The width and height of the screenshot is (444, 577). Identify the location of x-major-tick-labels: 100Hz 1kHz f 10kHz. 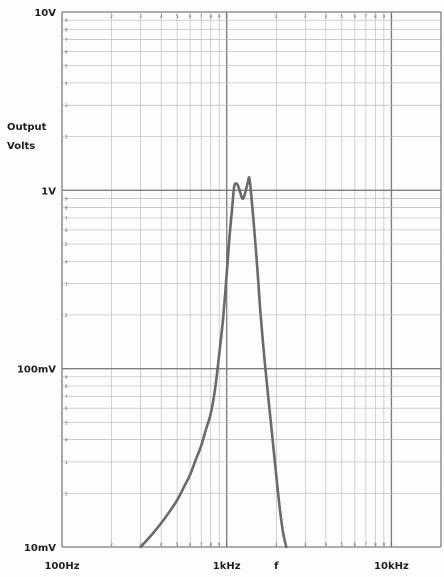
(226, 566).